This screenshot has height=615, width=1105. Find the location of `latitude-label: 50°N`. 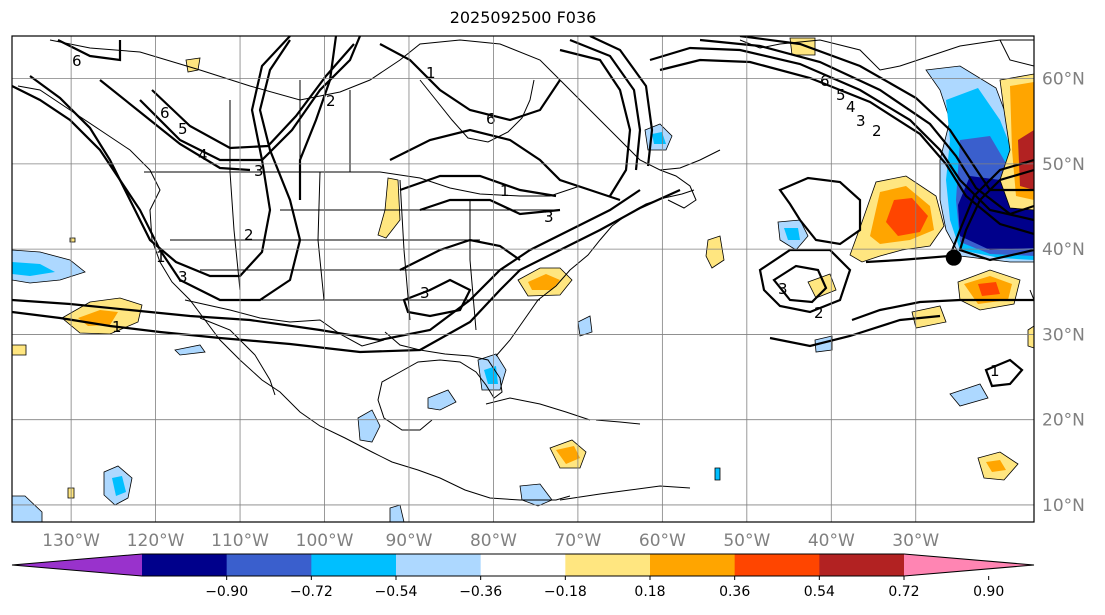

latitude-label: 50°N is located at coordinates (1063, 165).